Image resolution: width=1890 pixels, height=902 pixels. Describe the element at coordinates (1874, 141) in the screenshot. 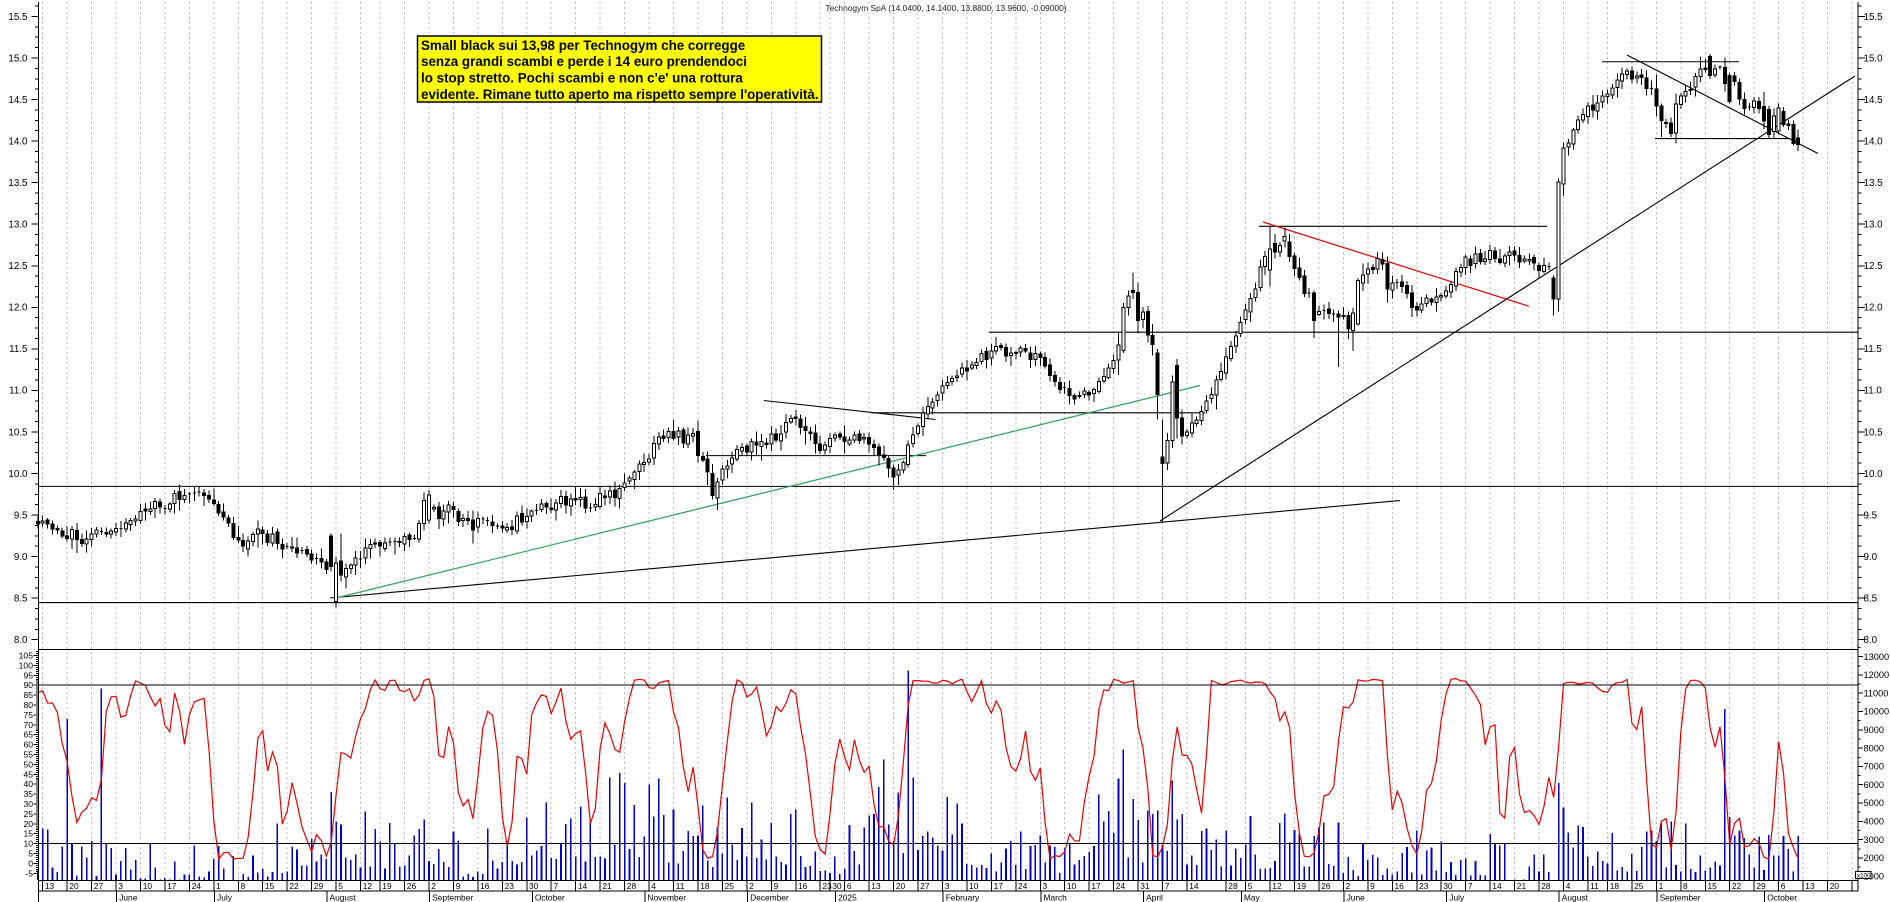

I see `svg-text: 14.0` at that location.